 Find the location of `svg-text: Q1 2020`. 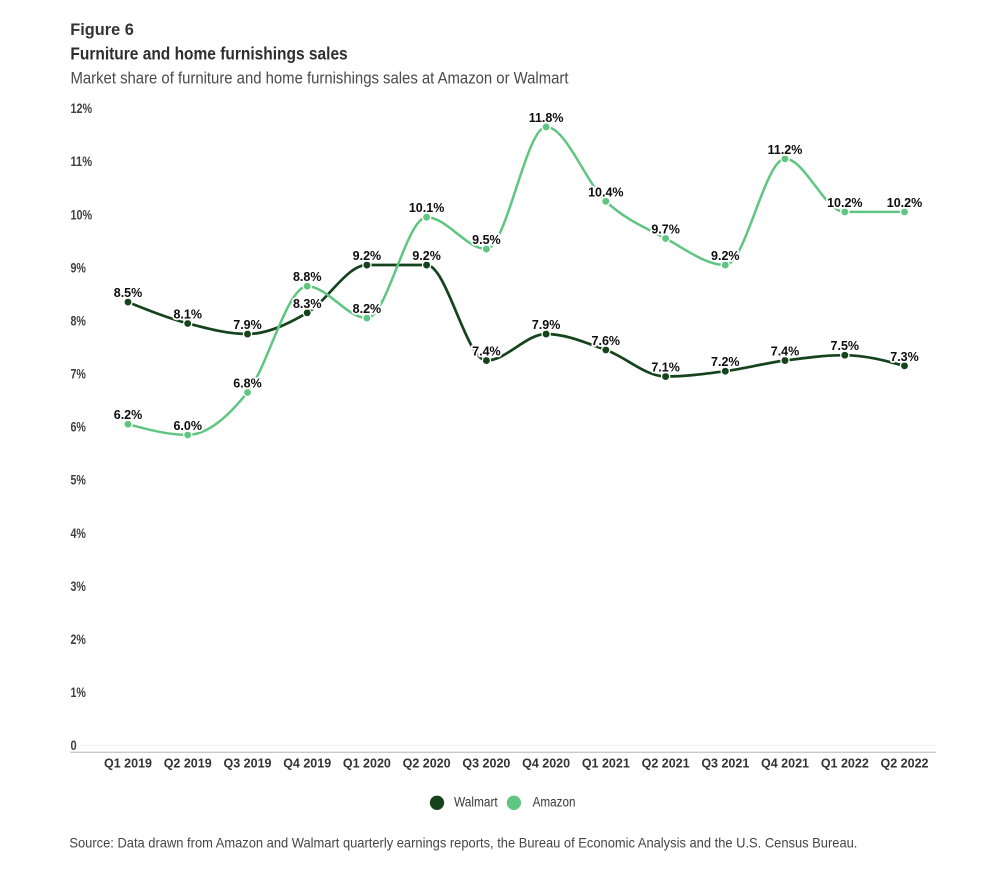

svg-text: Q1 2020 is located at coordinates (367, 764).